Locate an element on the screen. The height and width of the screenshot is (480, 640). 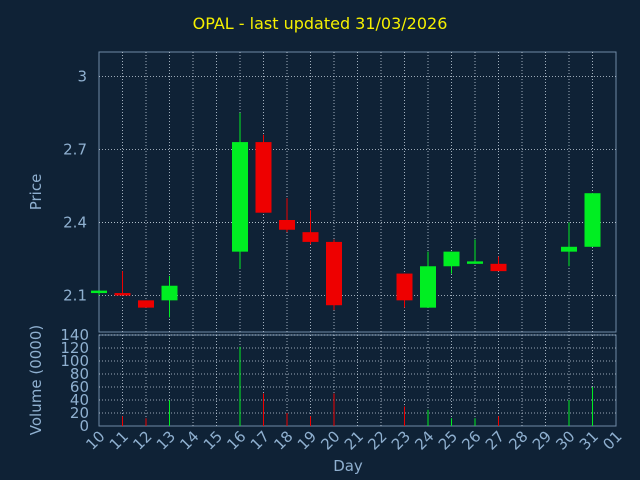
volume-tick-label: 60 is located at coordinates (79, 387).